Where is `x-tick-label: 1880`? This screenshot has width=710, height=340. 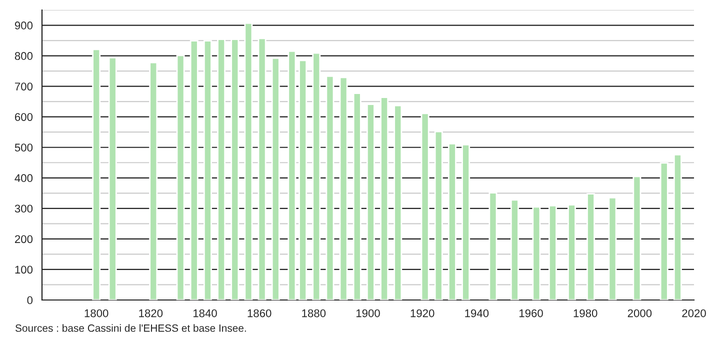
x-tick-label: 1880 is located at coordinates (314, 313).